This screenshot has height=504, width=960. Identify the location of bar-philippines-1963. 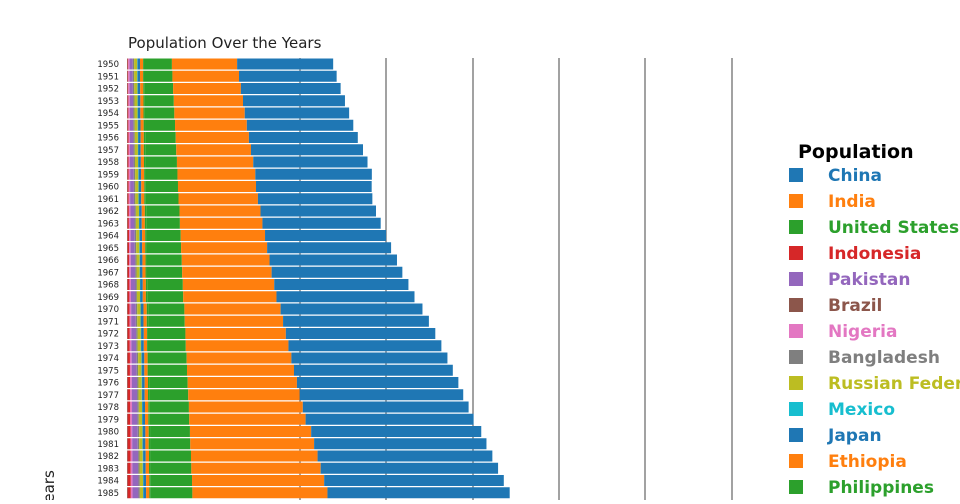
(145, 223).